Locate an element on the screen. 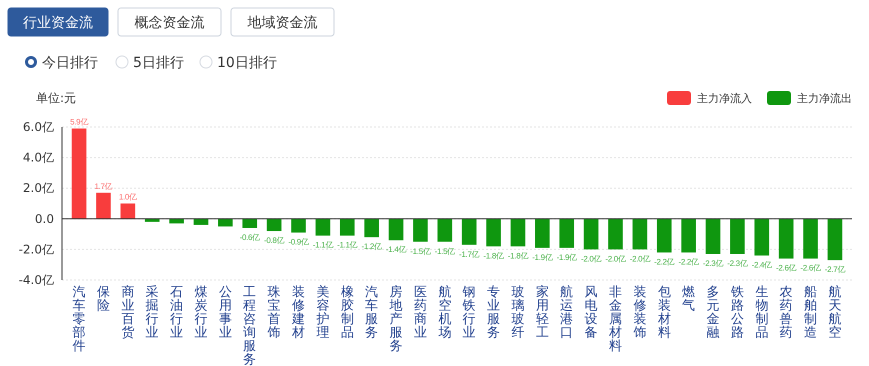 The image size is (869, 366). x-tick-label: 生物制品 is located at coordinates (761, 312).